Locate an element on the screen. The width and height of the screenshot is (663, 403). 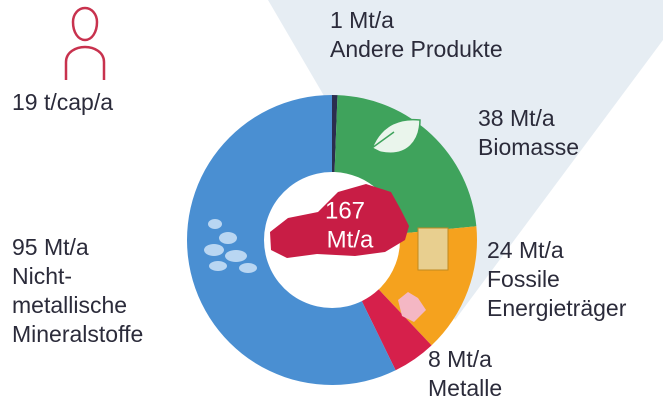
segment-label: 24 Mt/a Fossile Energieträger is located at coordinates (556, 279).